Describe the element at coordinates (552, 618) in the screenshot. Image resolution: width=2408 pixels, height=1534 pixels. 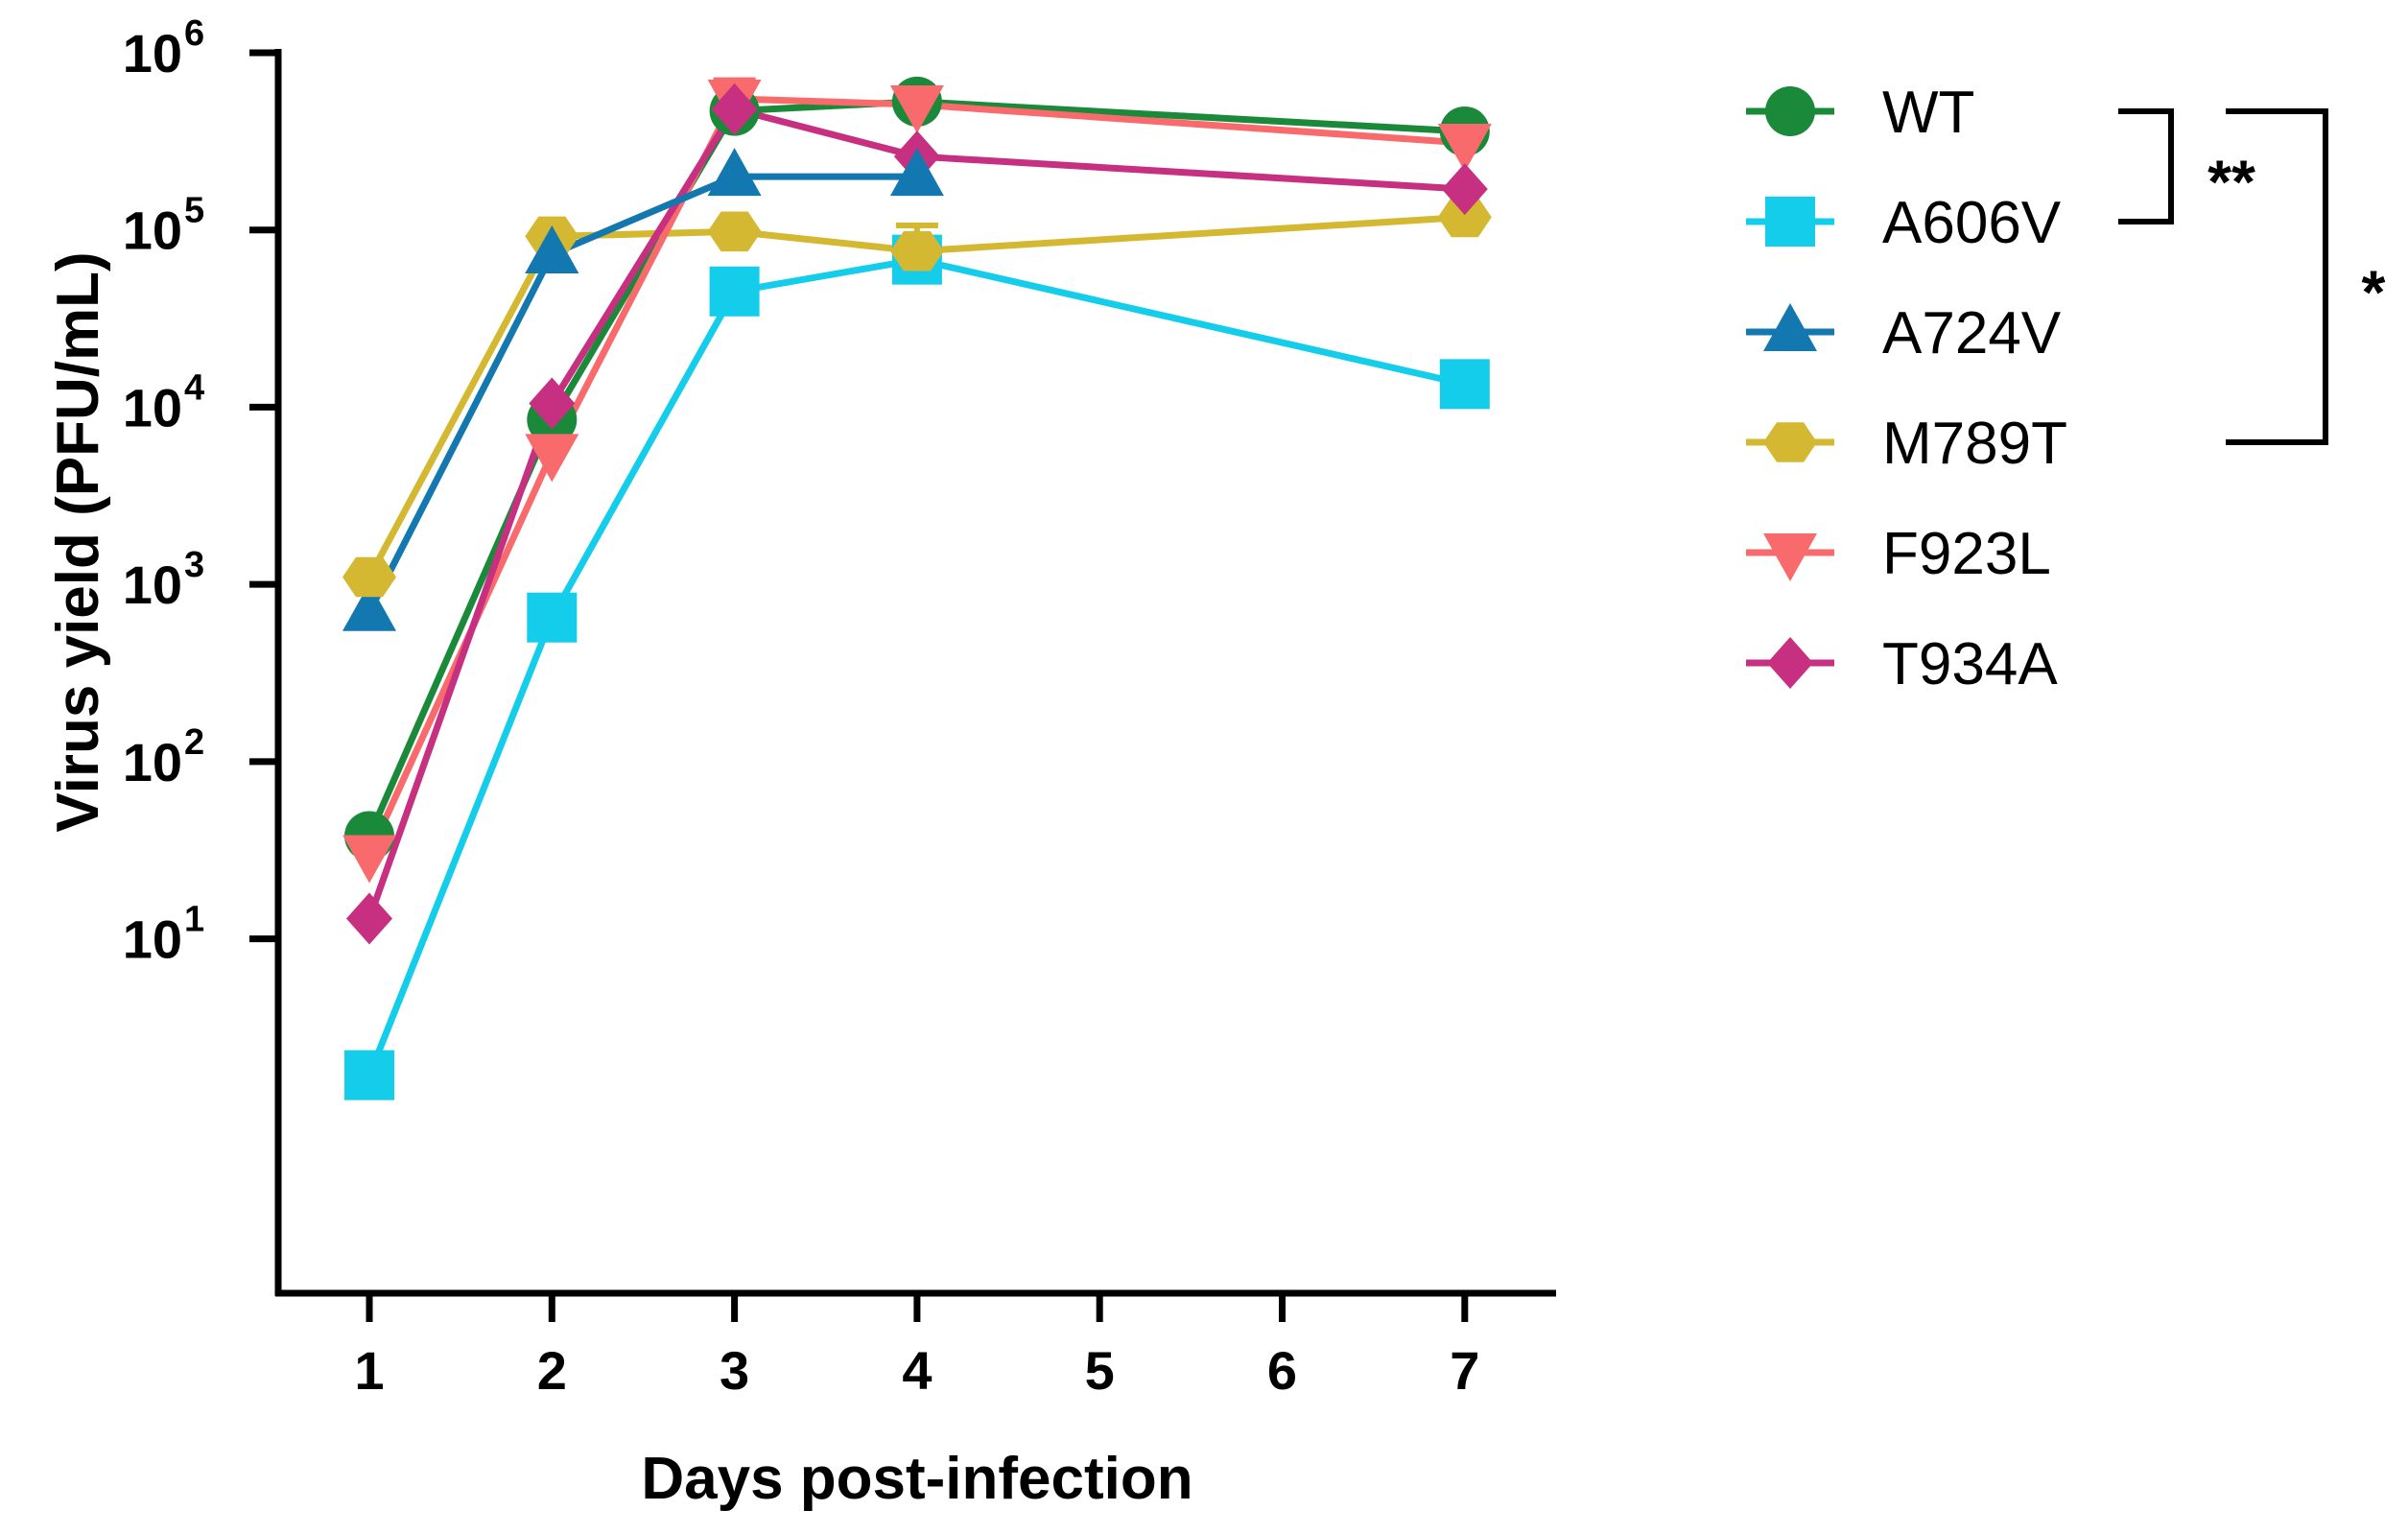
I see `data-point-a606v-day2` at that location.